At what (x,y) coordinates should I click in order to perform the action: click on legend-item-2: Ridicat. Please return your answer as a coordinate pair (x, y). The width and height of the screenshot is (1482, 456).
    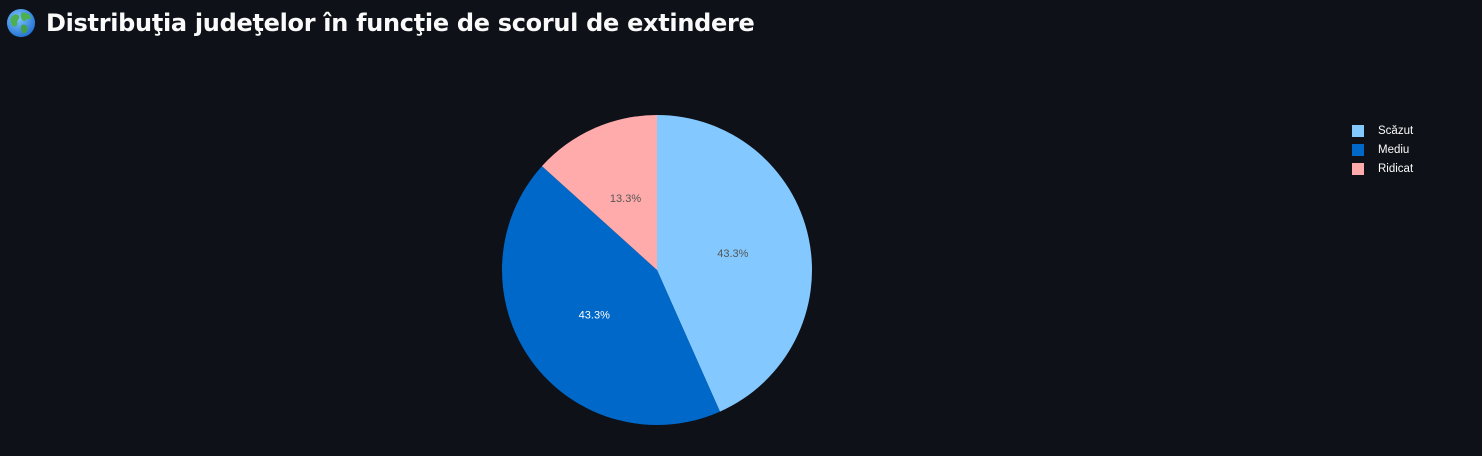
    Looking at the image, I should click on (1382, 168).